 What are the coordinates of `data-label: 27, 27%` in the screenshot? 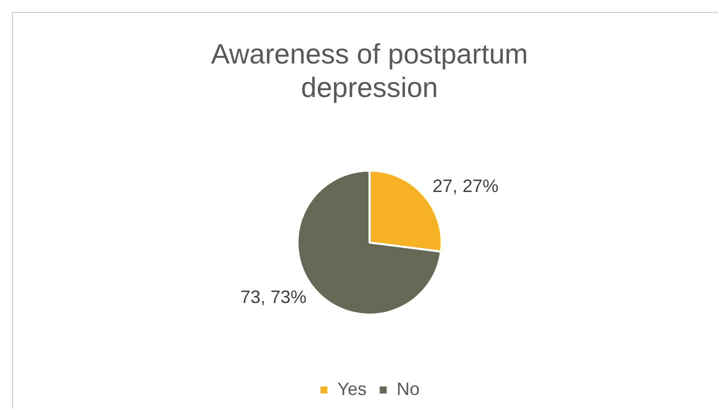 It's located at (465, 186).